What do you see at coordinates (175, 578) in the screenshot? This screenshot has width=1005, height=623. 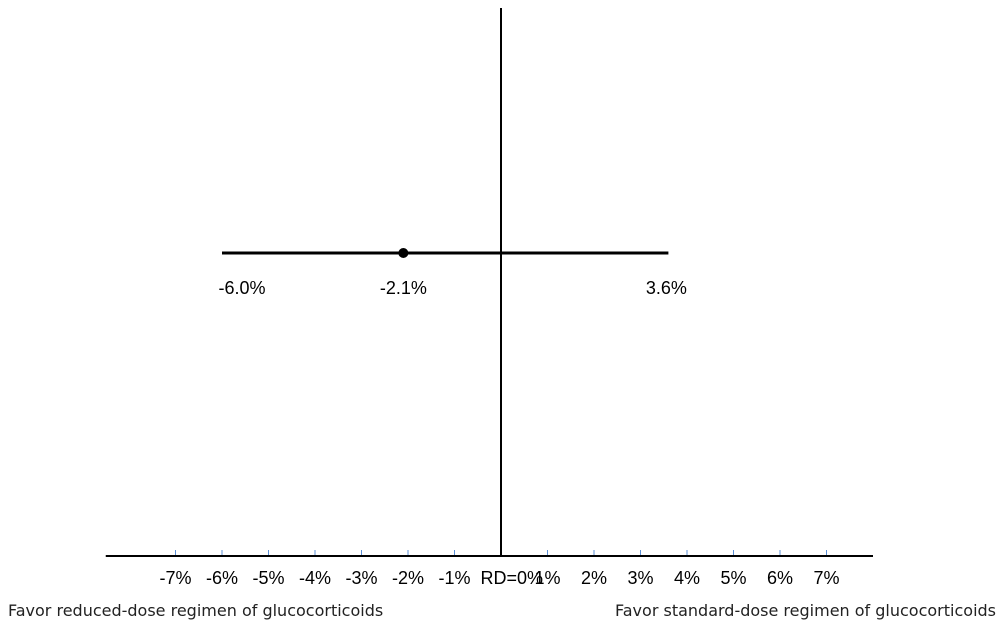 I see `x-tick-label: -7%` at bounding box center [175, 578].